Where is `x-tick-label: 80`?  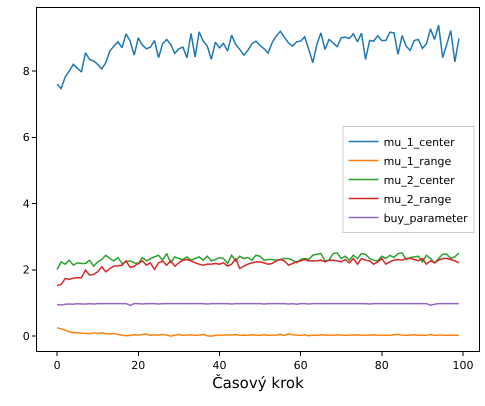
x-tick-label: 80 is located at coordinates (381, 365).